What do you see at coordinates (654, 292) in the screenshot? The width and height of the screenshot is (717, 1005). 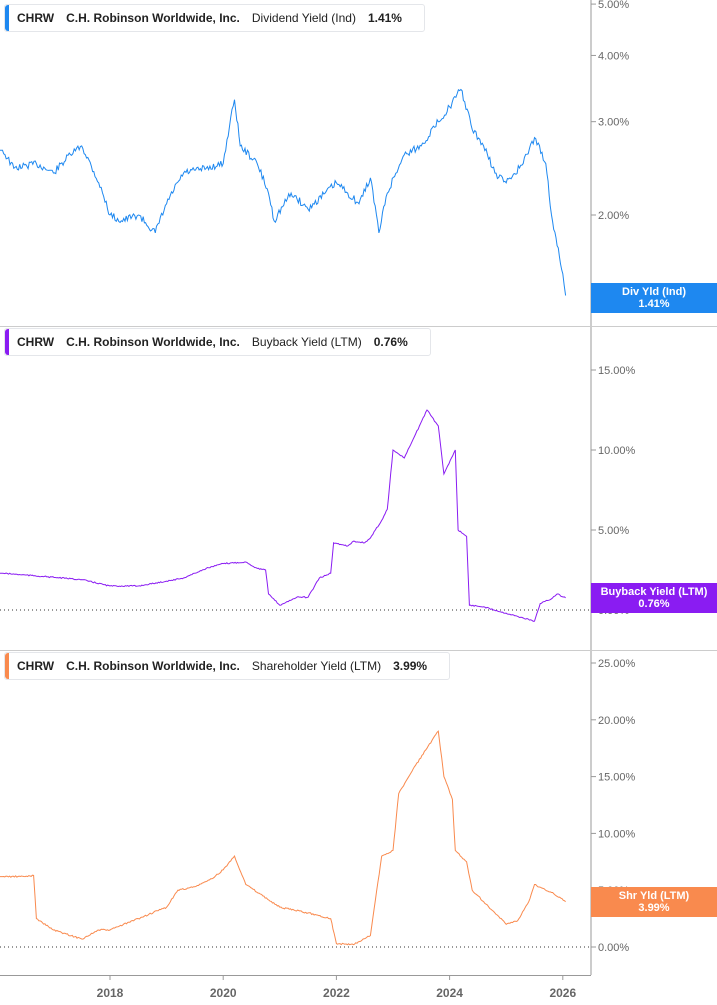 I see `badge-title: Div Yld (Ind)` at bounding box center [654, 292].